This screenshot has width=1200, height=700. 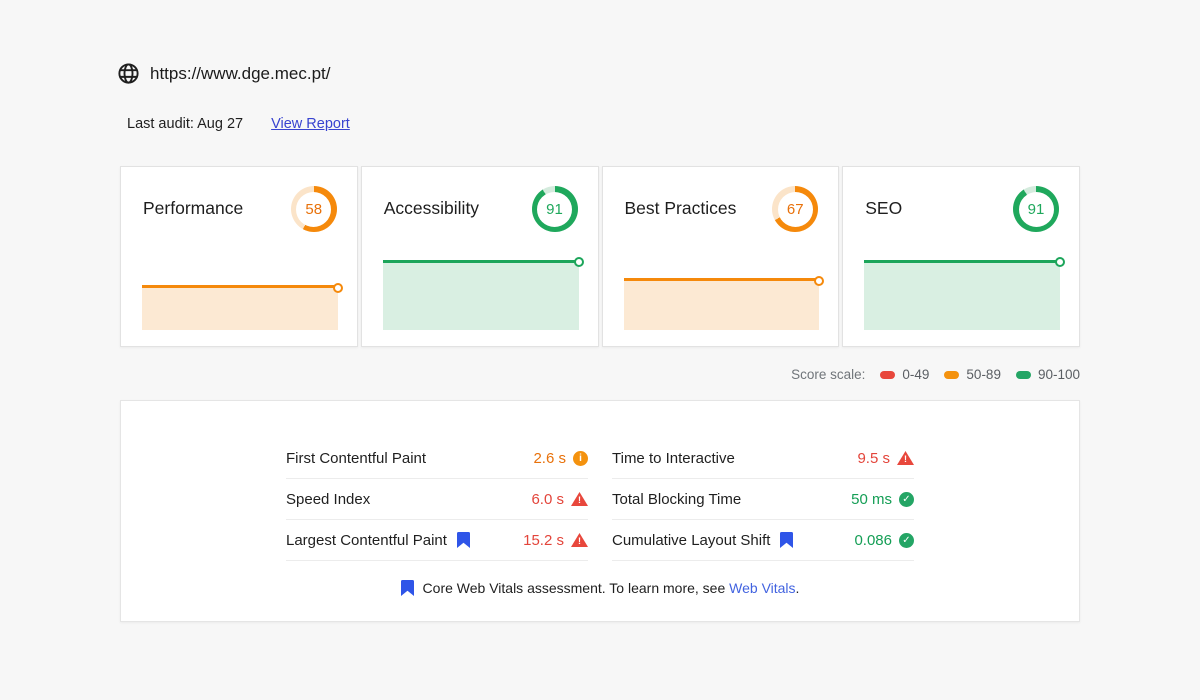 I want to click on legend-range-fail: 0-49, so click(x=904, y=374).